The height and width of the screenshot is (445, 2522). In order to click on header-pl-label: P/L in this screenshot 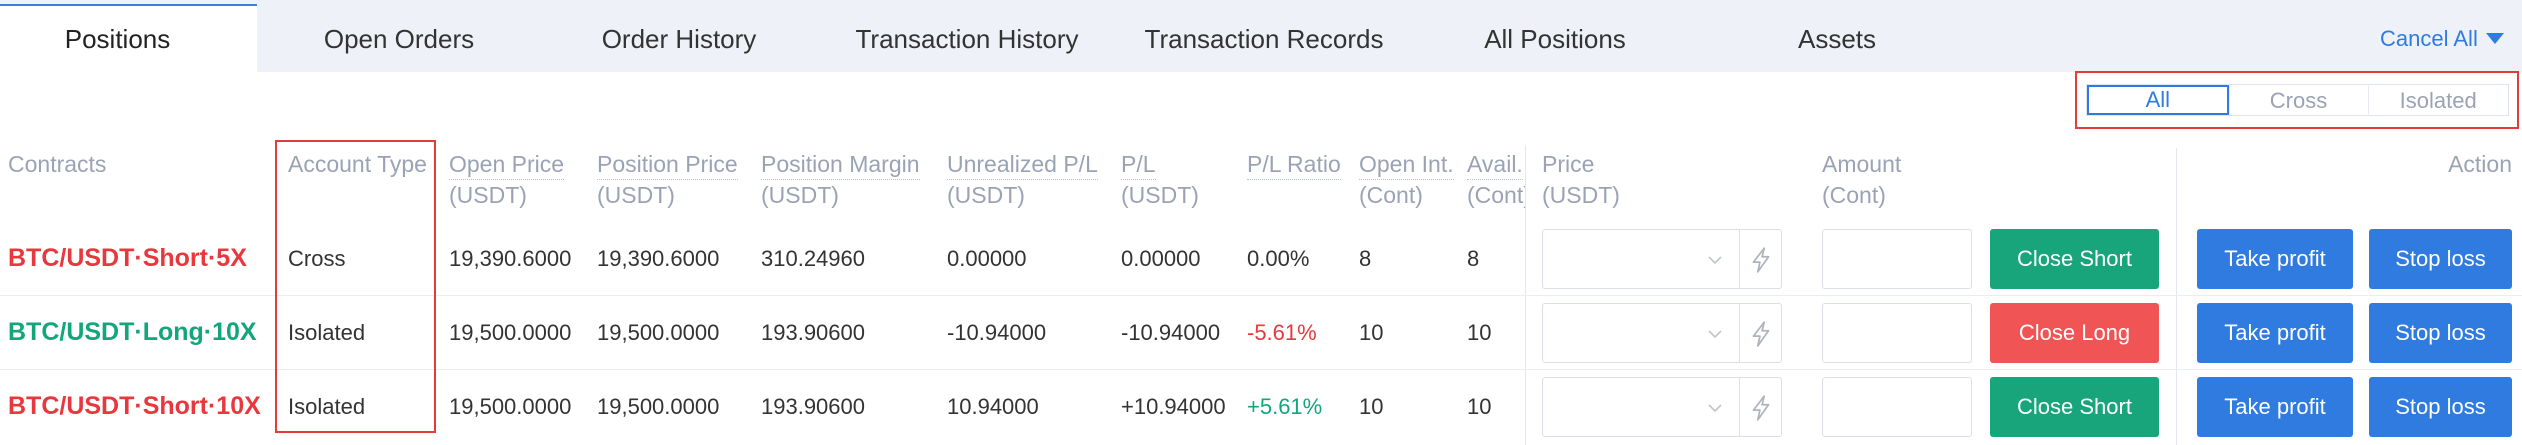, I will do `click(1138, 164)`.